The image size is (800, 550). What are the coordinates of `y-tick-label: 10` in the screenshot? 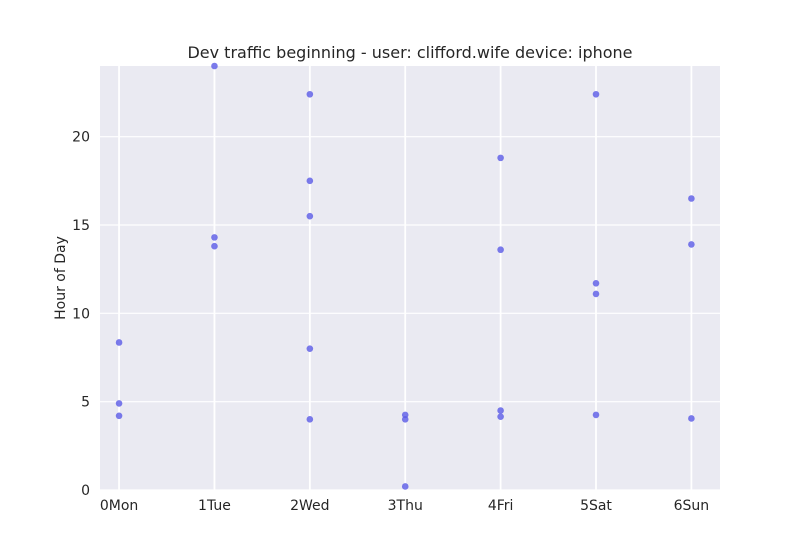 It's located at (81, 314).